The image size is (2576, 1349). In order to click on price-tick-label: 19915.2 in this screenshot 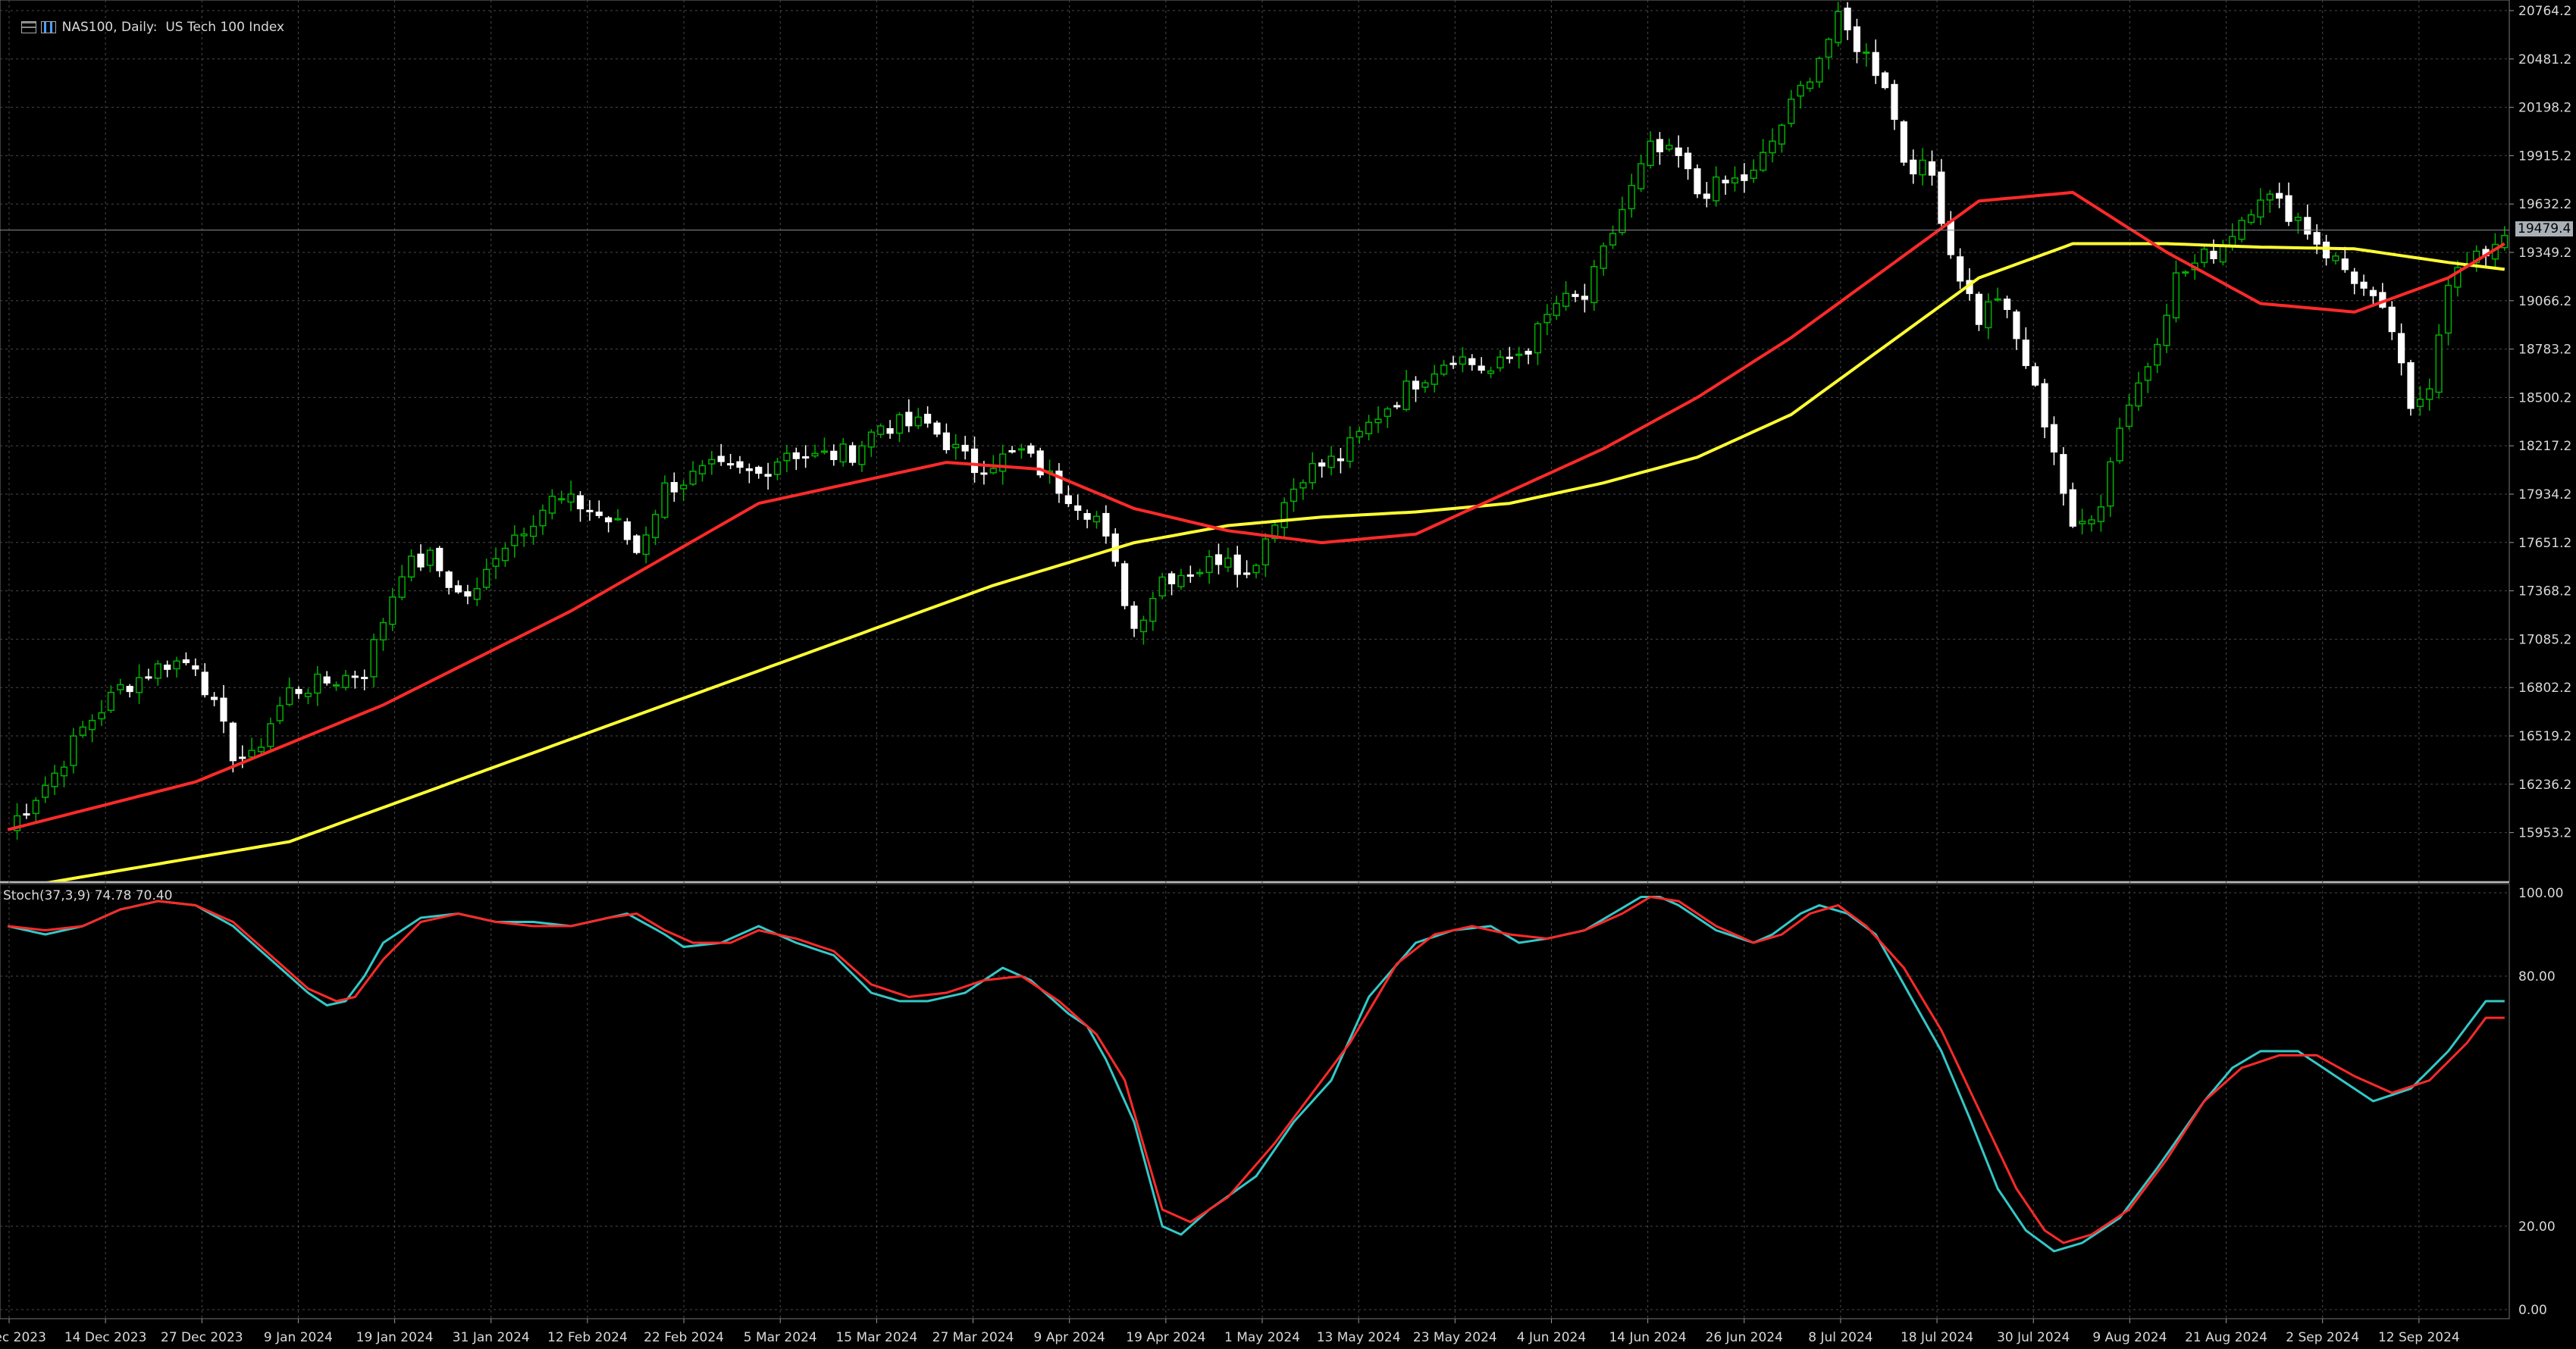, I will do `click(2544, 156)`.